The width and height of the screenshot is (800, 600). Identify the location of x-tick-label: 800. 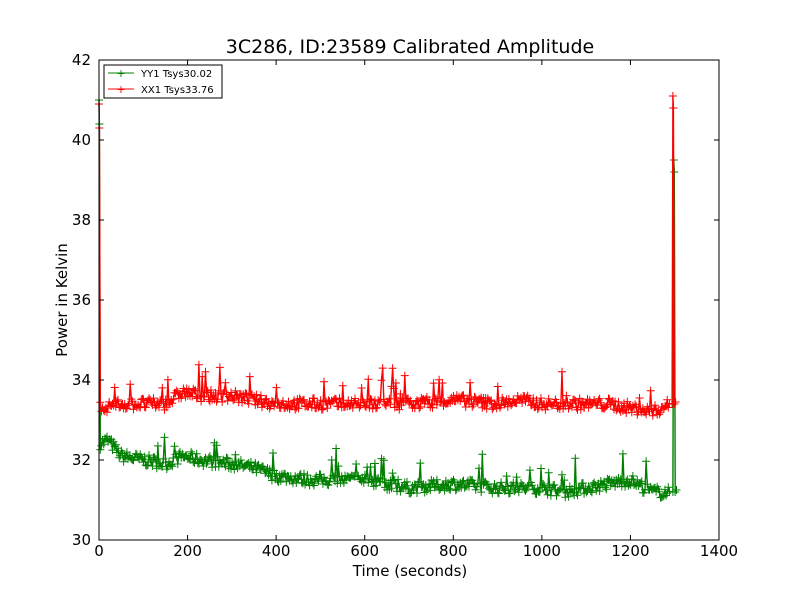
(453, 551).